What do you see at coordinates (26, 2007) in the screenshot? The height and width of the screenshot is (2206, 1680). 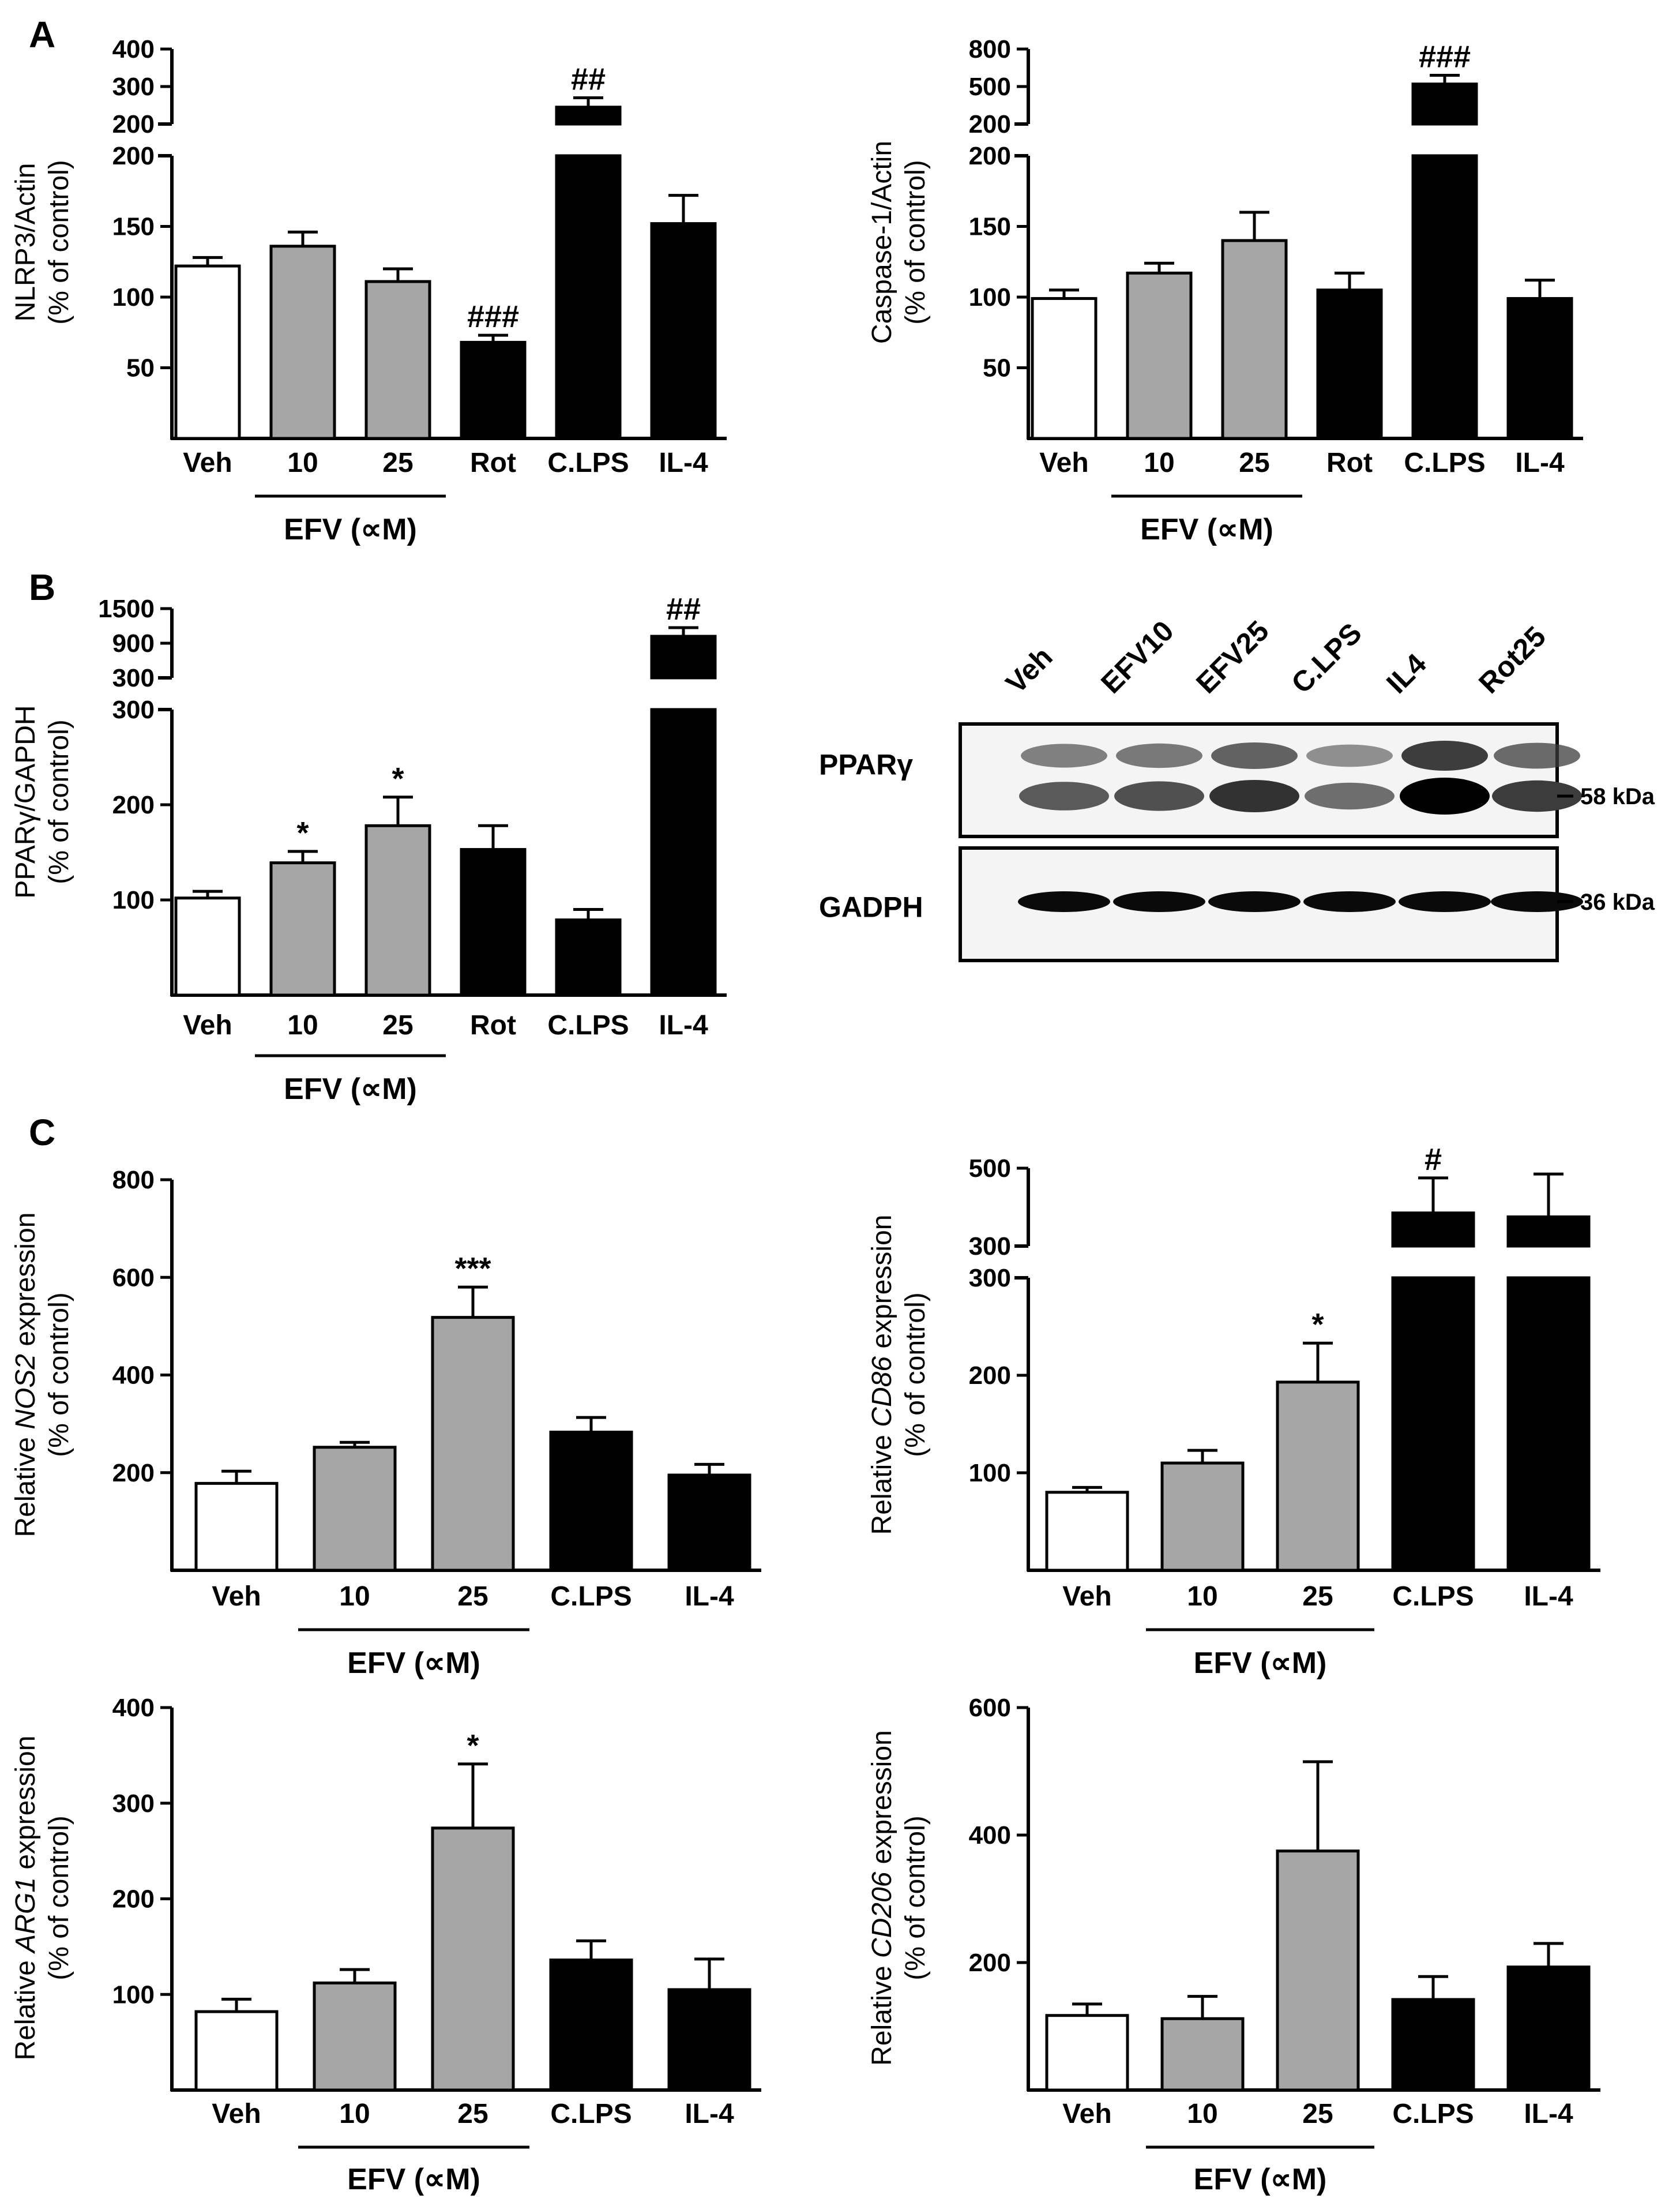 I see `y-axis-label-text: Relative` at bounding box center [26, 2007].